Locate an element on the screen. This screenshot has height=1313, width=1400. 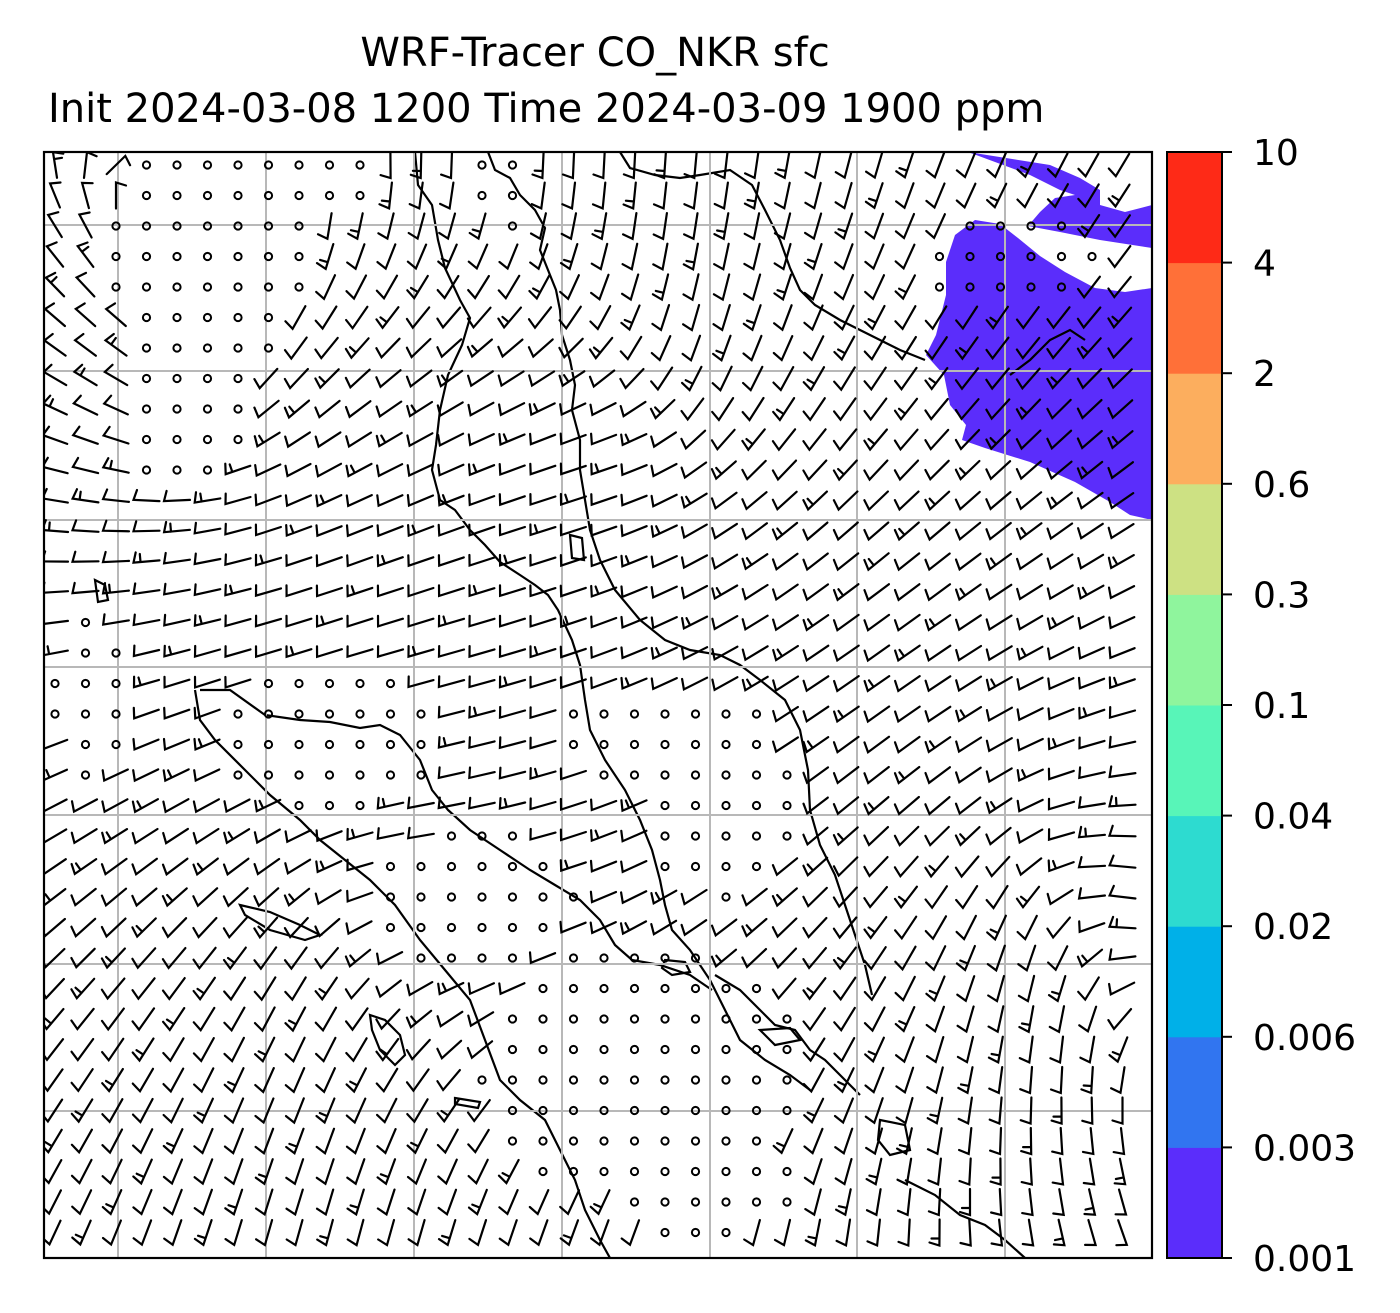
colorbar-tick-label: 0.001 is located at coordinates (1304, 1259).